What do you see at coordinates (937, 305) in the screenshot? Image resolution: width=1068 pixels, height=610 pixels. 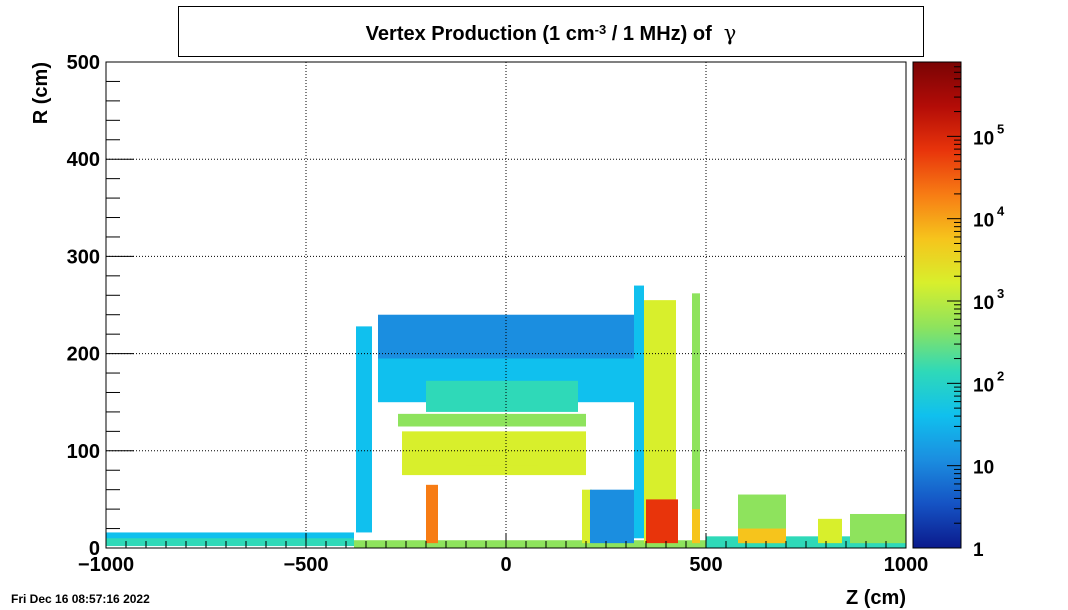 I see `colorbar-gradient` at bounding box center [937, 305].